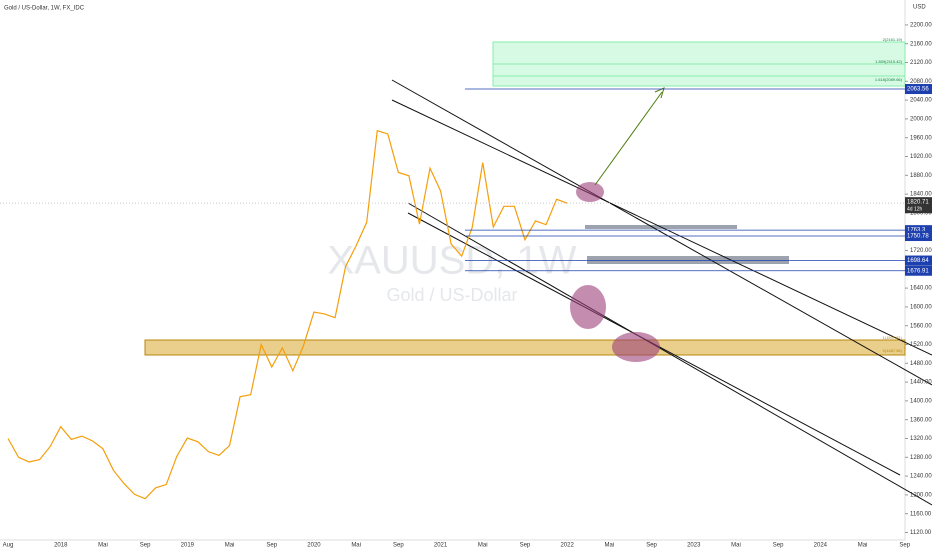 The image size is (932, 550). What do you see at coordinates (921, 495) in the screenshot?
I see `y-tick-label: 1200.00` at bounding box center [921, 495].